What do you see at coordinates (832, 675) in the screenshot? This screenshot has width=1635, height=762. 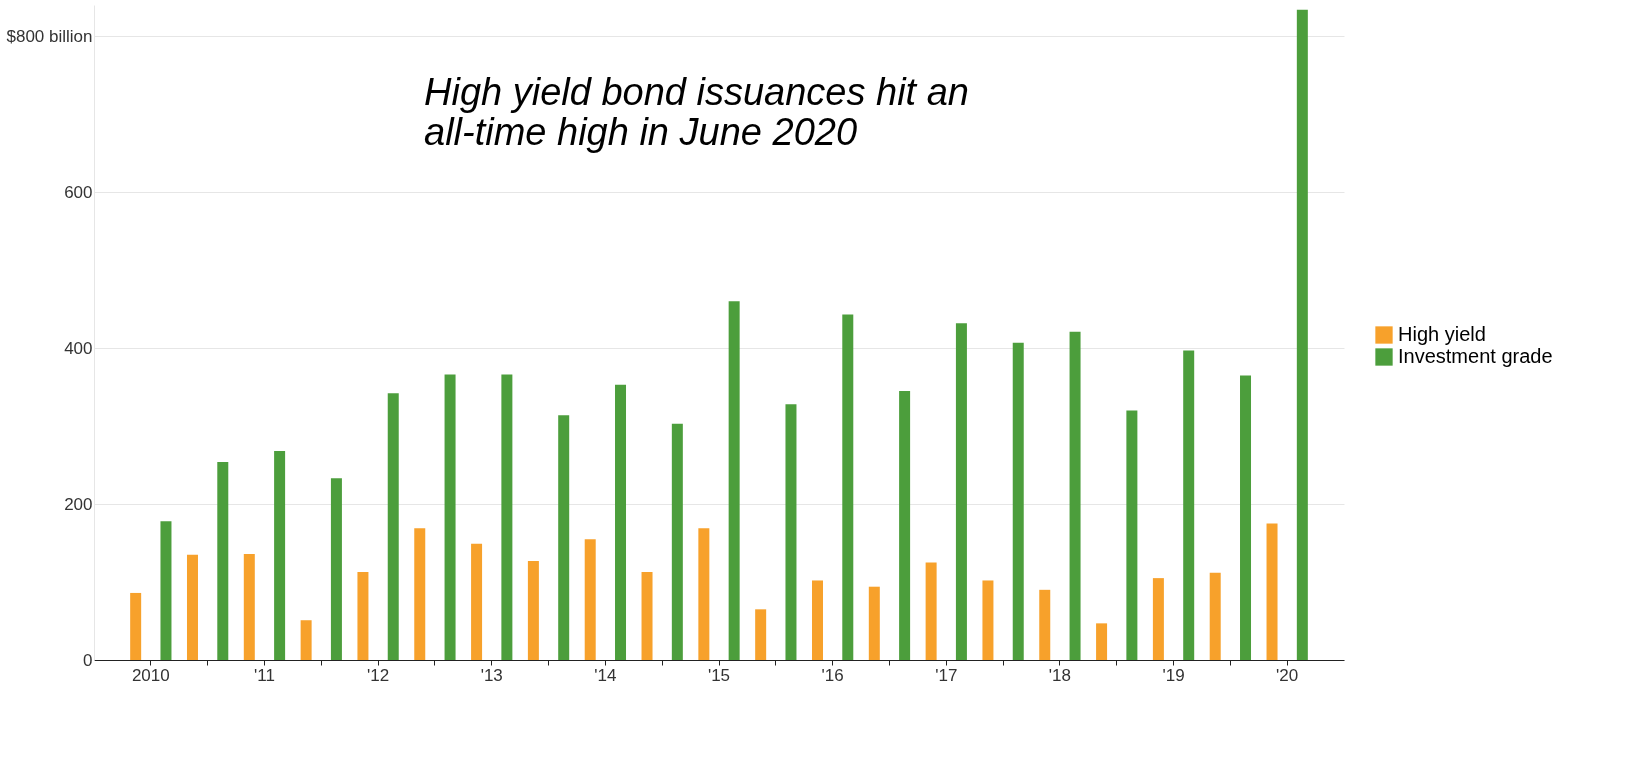 I see `x-tick-label: '16` at bounding box center [832, 675].